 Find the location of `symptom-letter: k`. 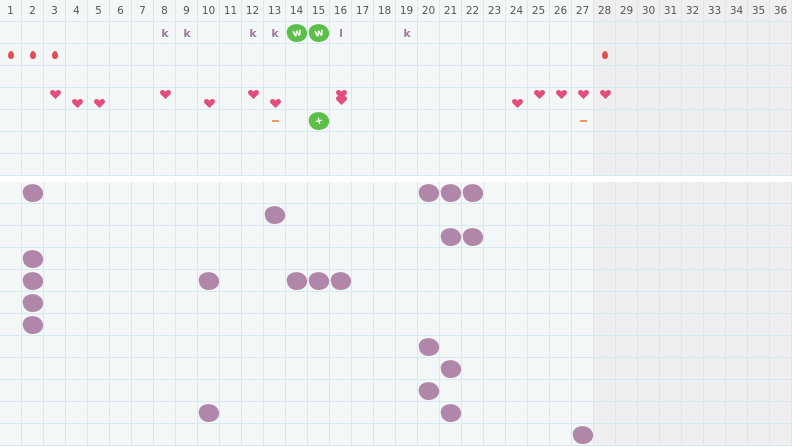

symptom-letter: k is located at coordinates (165, 33).